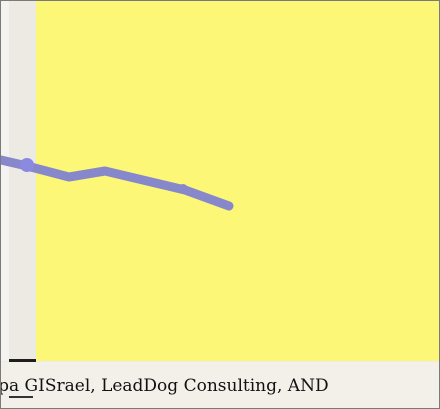 This screenshot has height=409, width=440. Describe the element at coordinates (22, 181) in the screenshot. I see `map-gutter` at that location.